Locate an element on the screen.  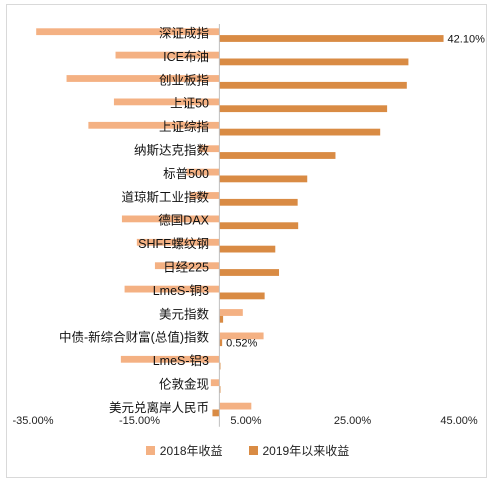
category-label: 道琼斯工业指数 is located at coordinates (165, 196).